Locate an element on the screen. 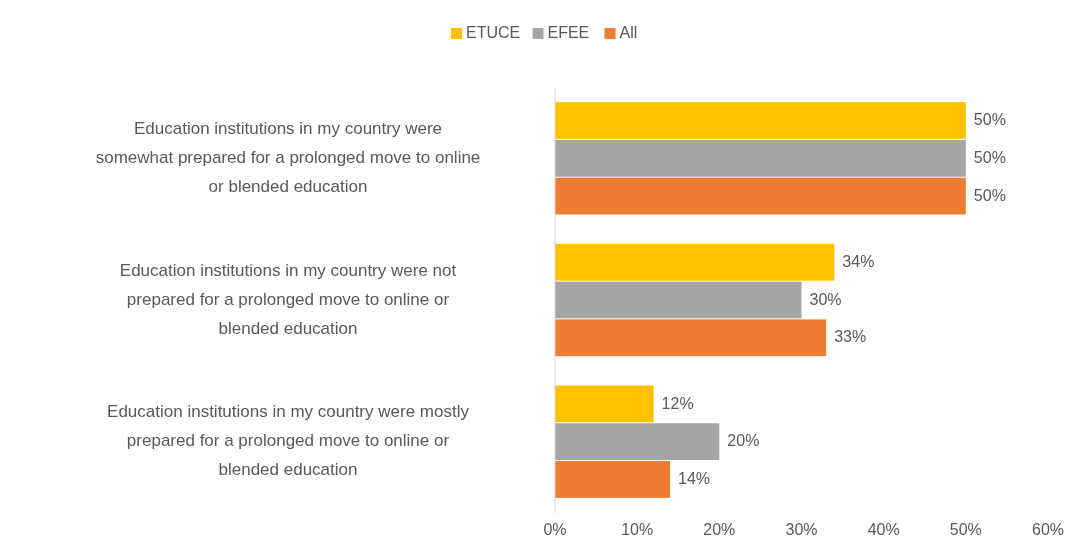 This screenshot has width=1082, height=543. data-label: 34% is located at coordinates (858, 261).